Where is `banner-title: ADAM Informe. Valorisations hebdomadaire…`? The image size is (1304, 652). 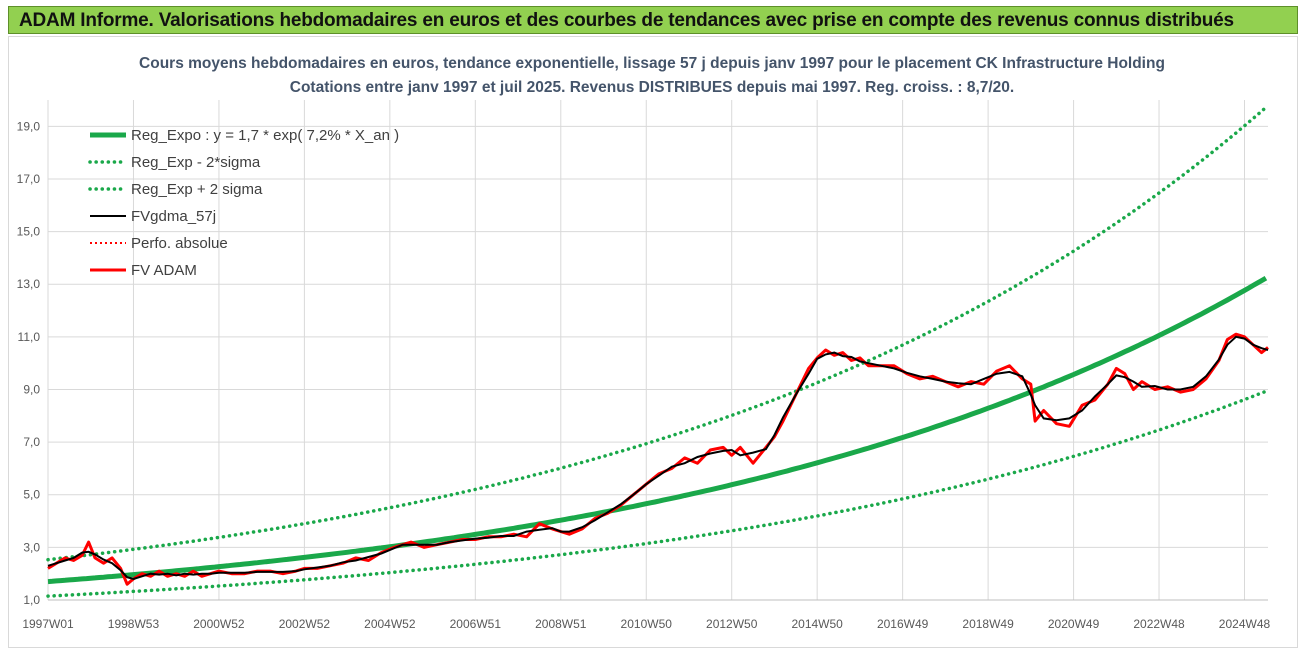 banner-title: ADAM Informe. Valorisations hebdomadaire… is located at coordinates (626, 20).